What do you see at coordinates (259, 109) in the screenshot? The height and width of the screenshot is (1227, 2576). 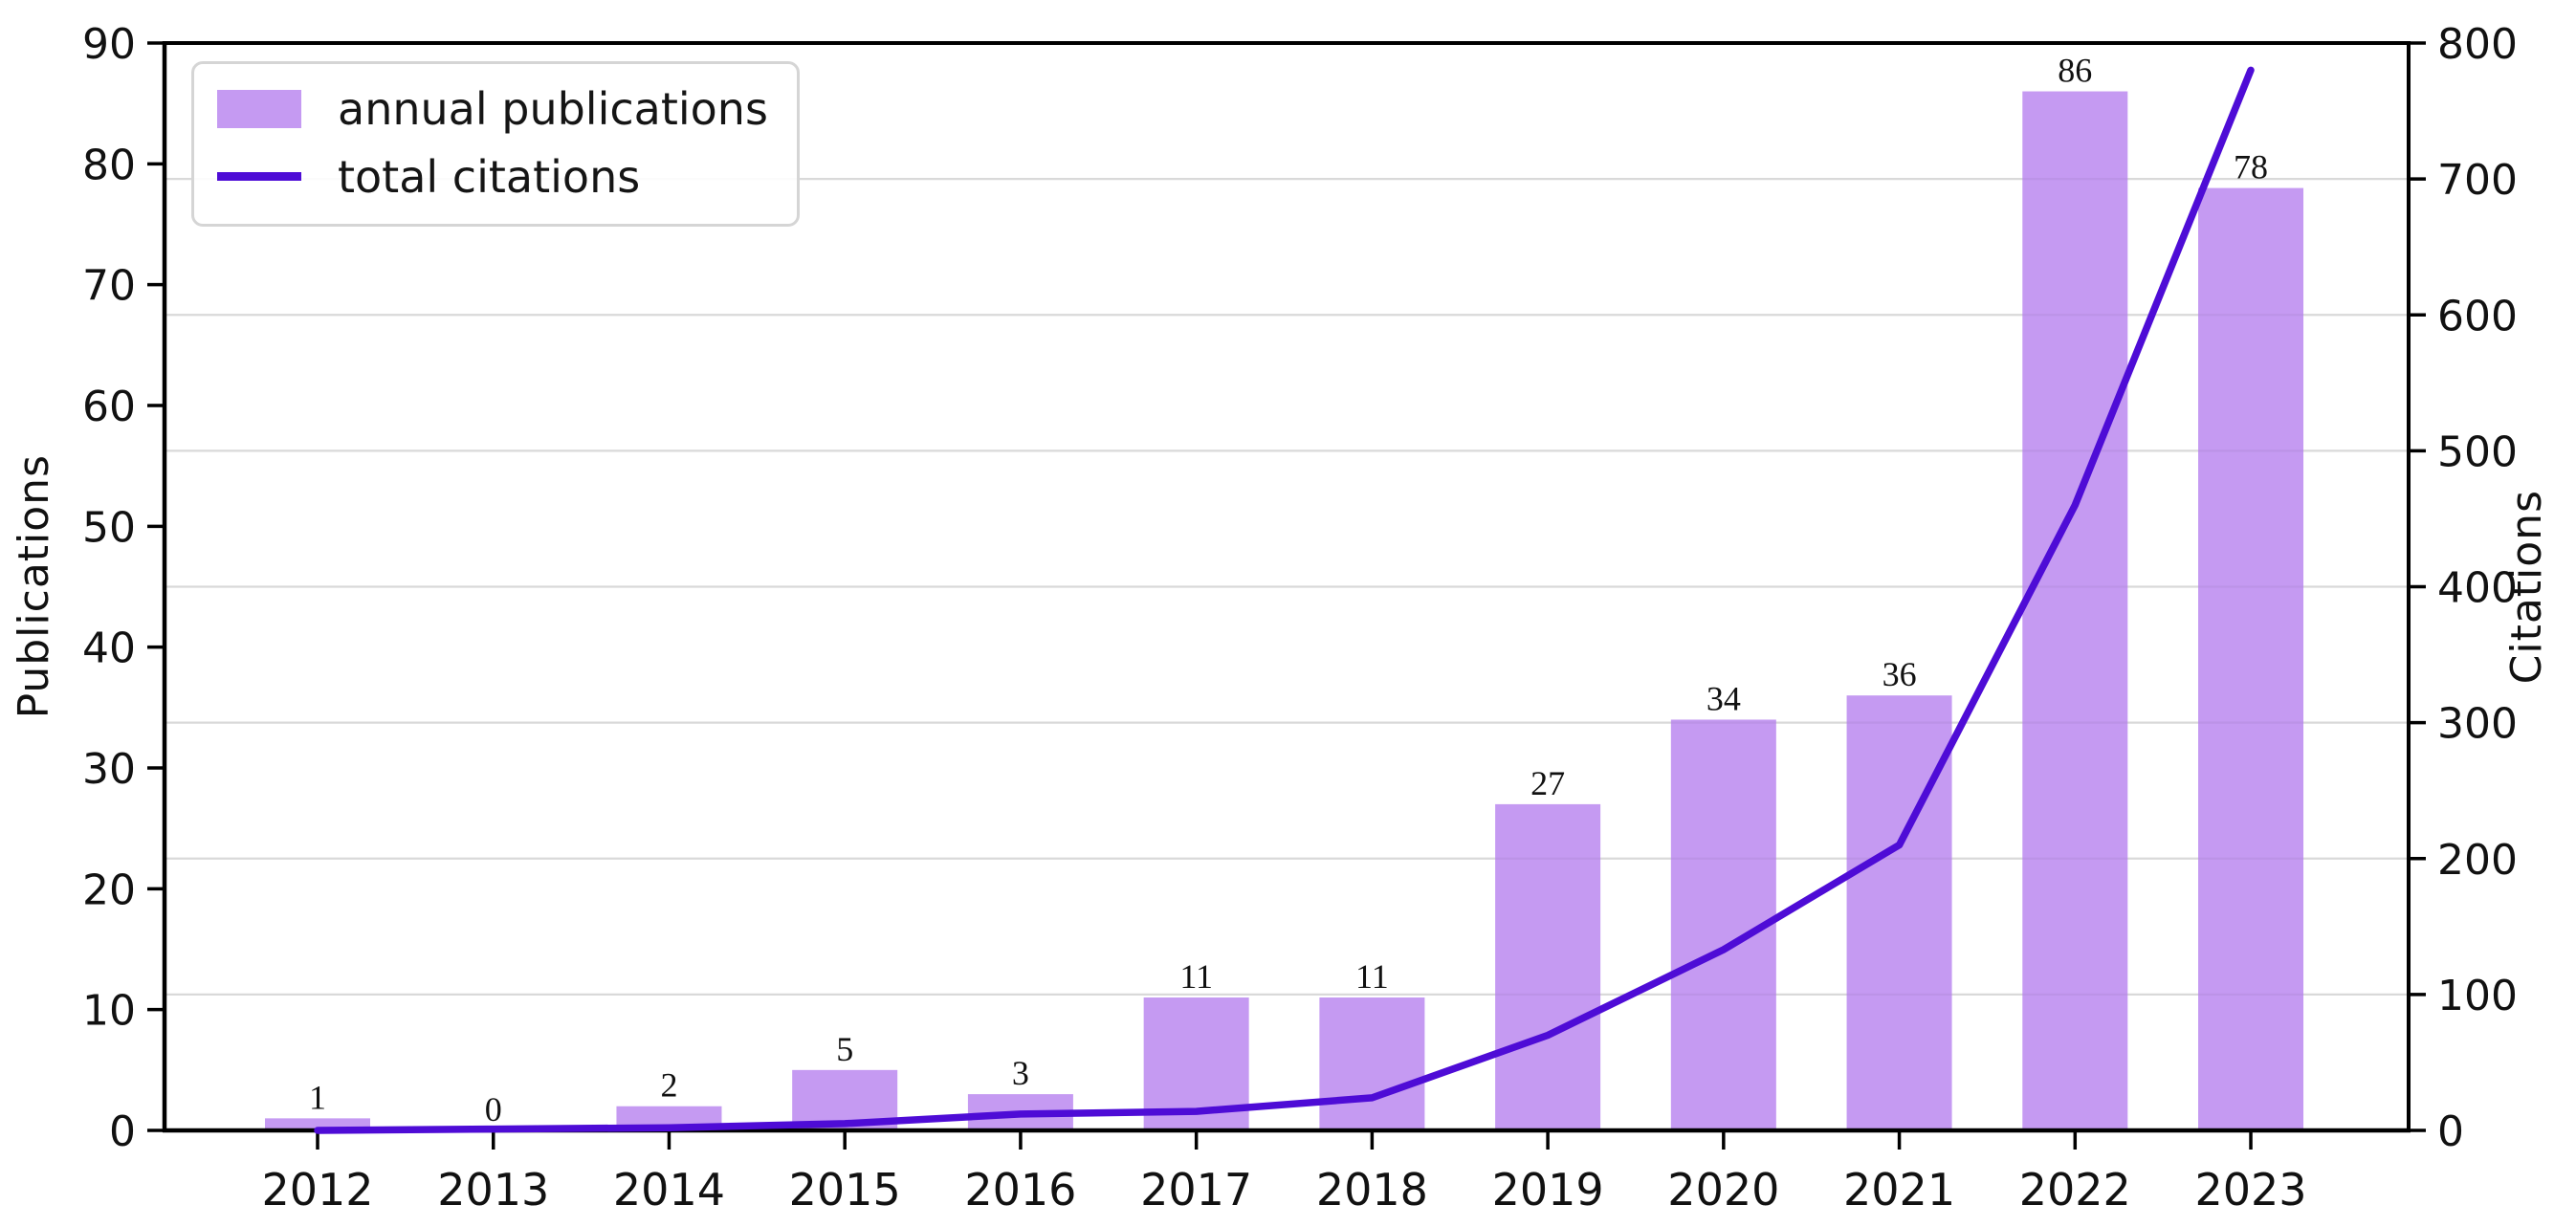 I see `legend-bar-swatch` at bounding box center [259, 109].